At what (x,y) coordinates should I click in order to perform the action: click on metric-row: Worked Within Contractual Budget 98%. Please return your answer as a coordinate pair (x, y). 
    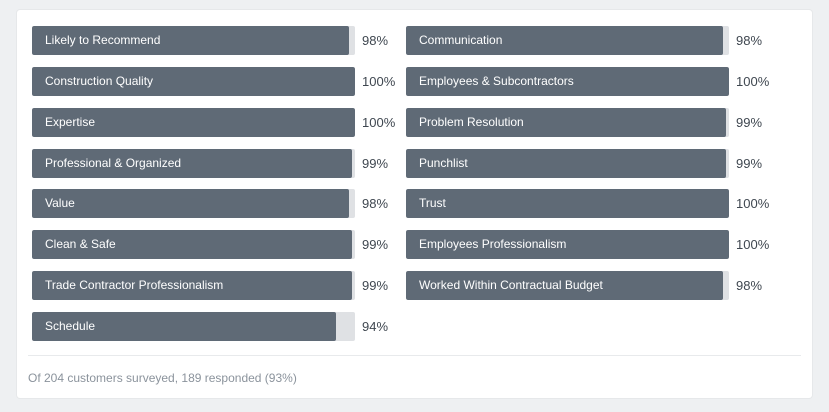
    Looking at the image, I should click on (587, 286).